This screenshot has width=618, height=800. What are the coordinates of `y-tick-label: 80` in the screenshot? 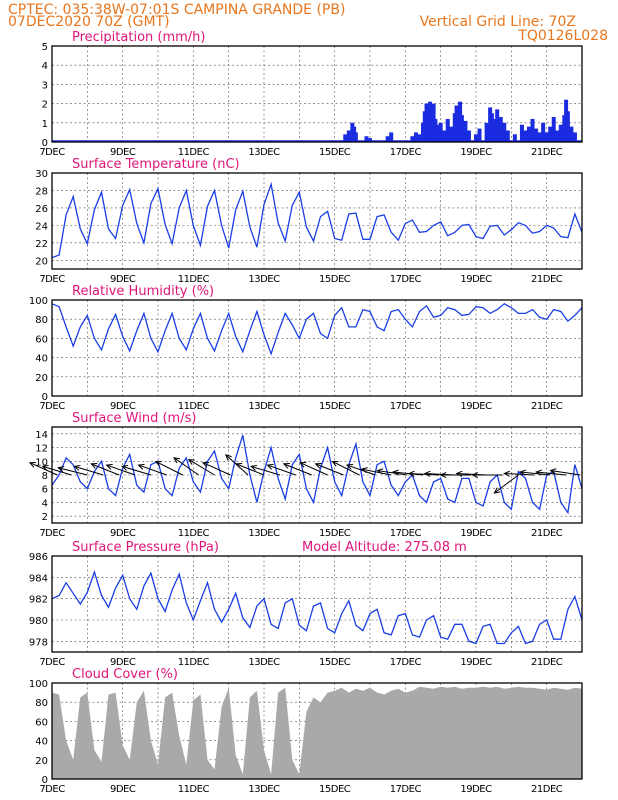 It's located at (41, 703).